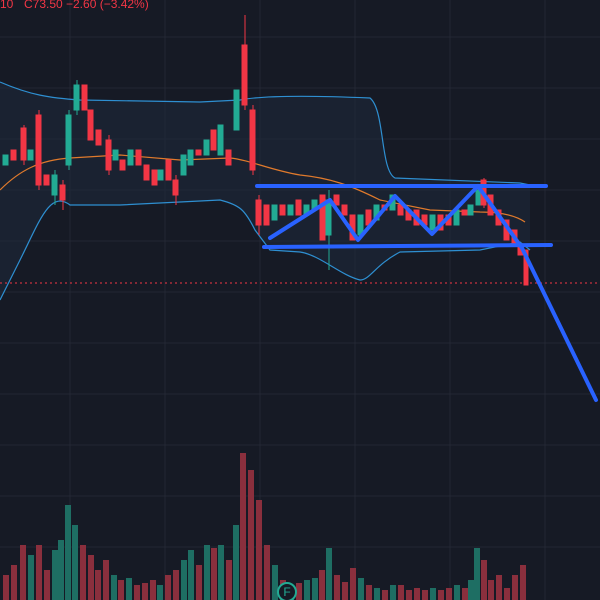 Image resolution: width=600 pixels, height=600 pixels. I want to click on header-close: C73.50, so click(43, 5).